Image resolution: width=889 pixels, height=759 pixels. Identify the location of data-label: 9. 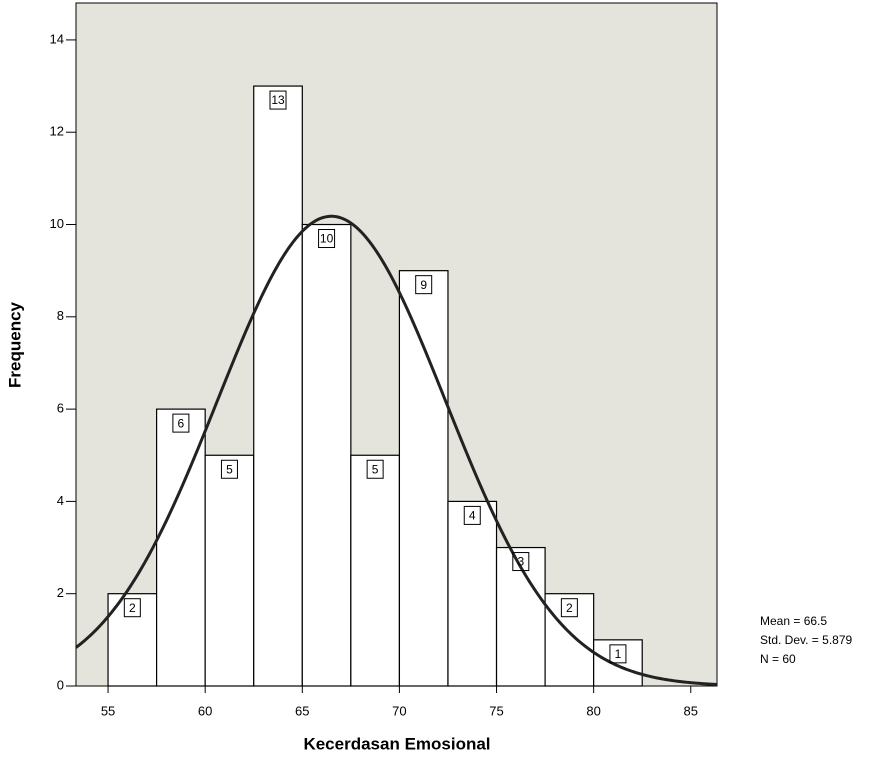
(423, 285).